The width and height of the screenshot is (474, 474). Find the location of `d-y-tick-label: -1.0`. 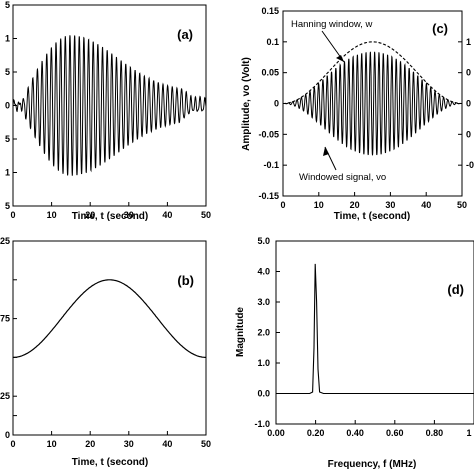

d-y-tick-label: -1.0 is located at coordinates (262, 424).